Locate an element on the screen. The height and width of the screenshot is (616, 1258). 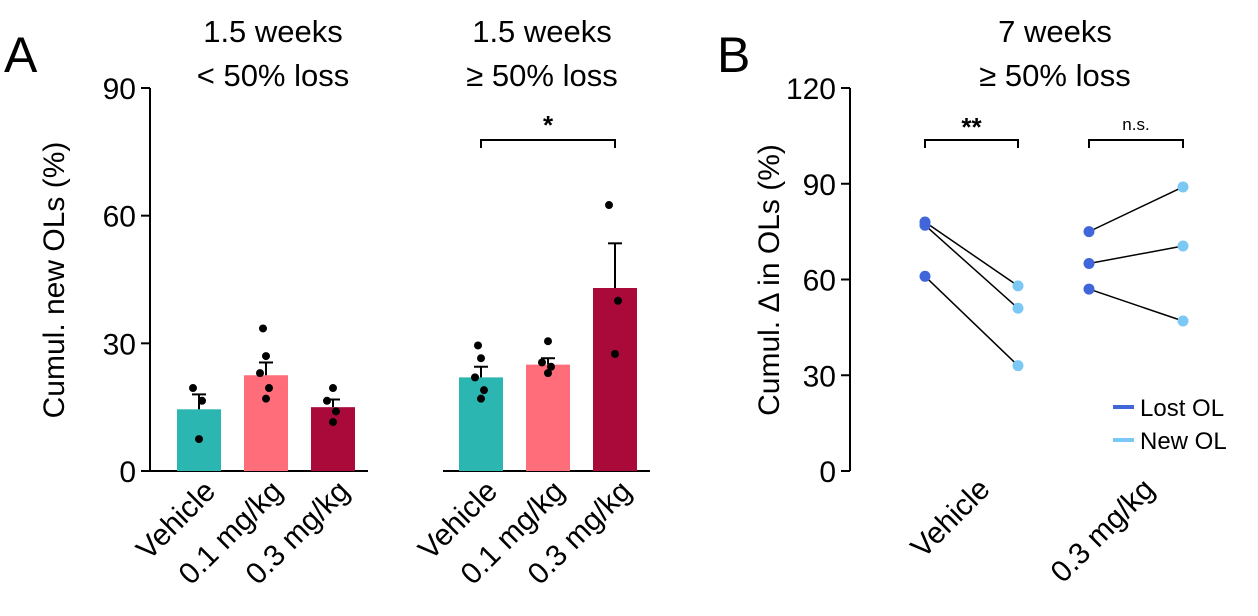
panel-letter-b: B is located at coordinates (733, 55).